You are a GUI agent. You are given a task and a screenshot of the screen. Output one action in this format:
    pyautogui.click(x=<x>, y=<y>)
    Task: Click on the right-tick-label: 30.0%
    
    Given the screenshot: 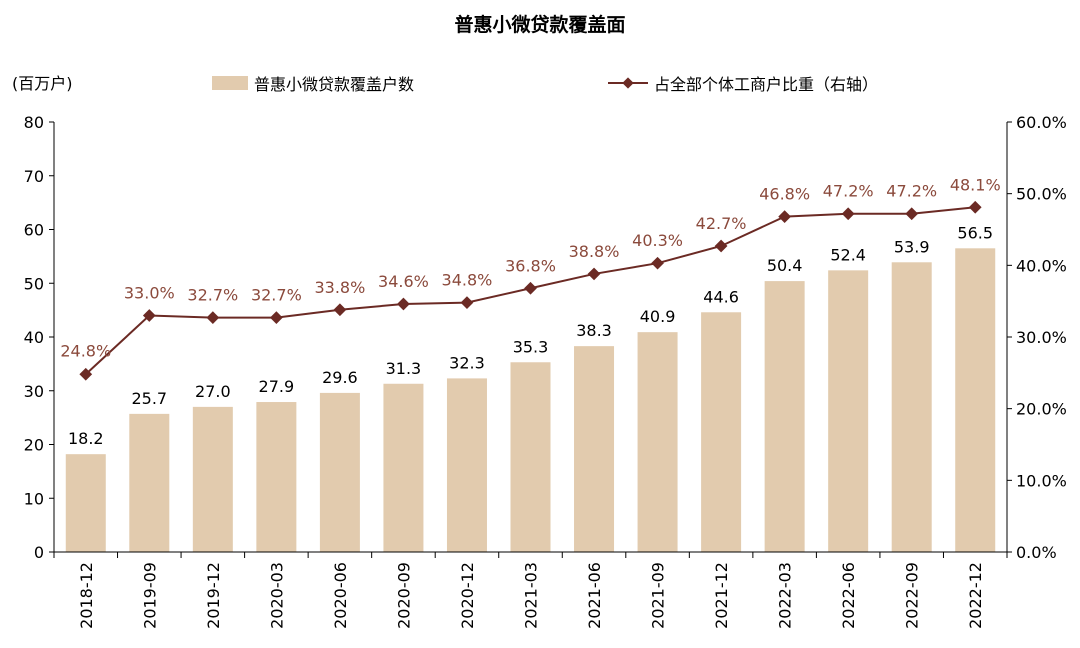 What is the action you would take?
    pyautogui.click(x=1041, y=337)
    